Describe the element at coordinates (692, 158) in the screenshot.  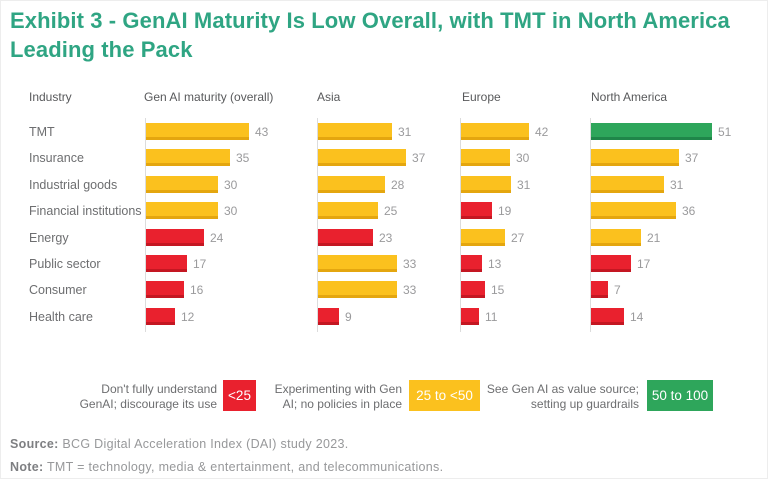
I see `bar-value-north-america-insurance: 37` at that location.